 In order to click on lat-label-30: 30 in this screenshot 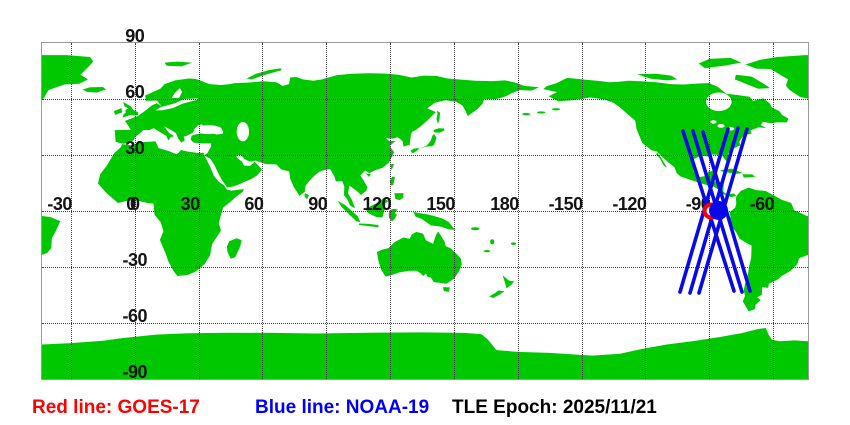, I will do `click(135, 148)`.